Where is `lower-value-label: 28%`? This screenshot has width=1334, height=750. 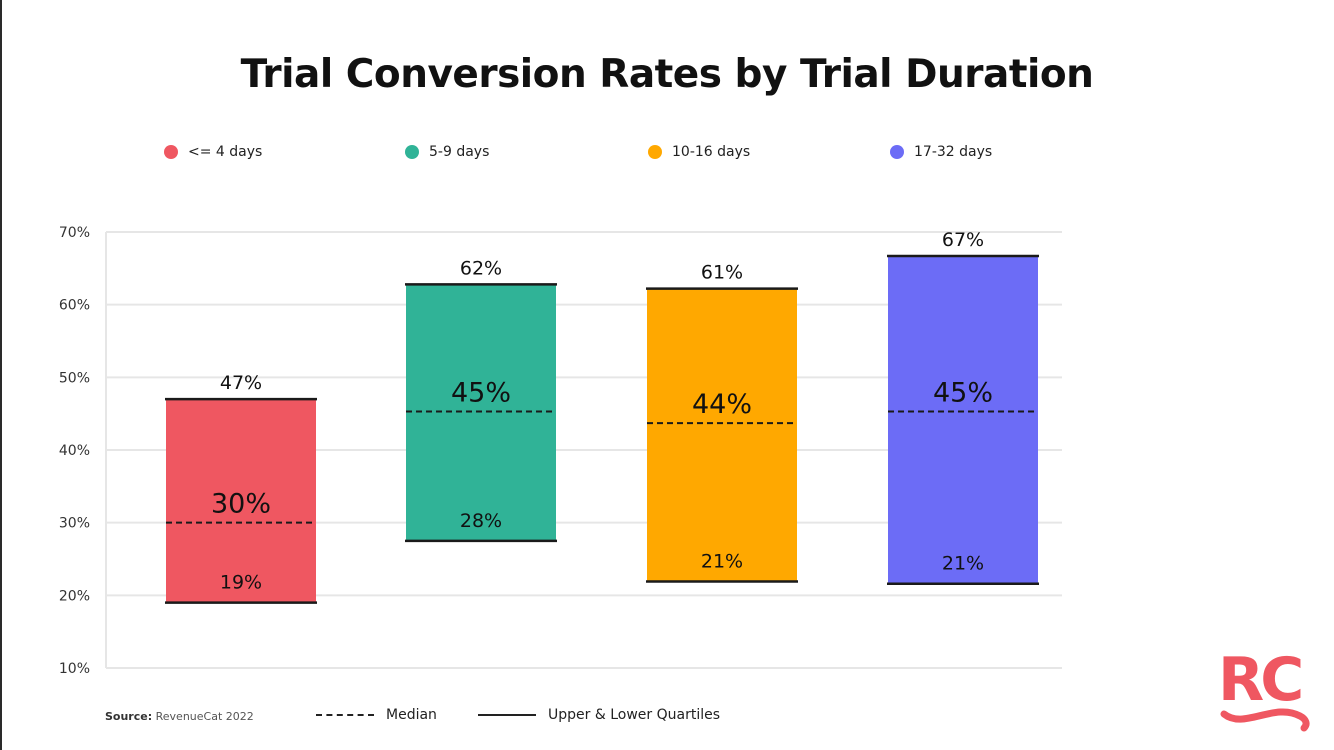 lower-value-label: 28% is located at coordinates (481, 521).